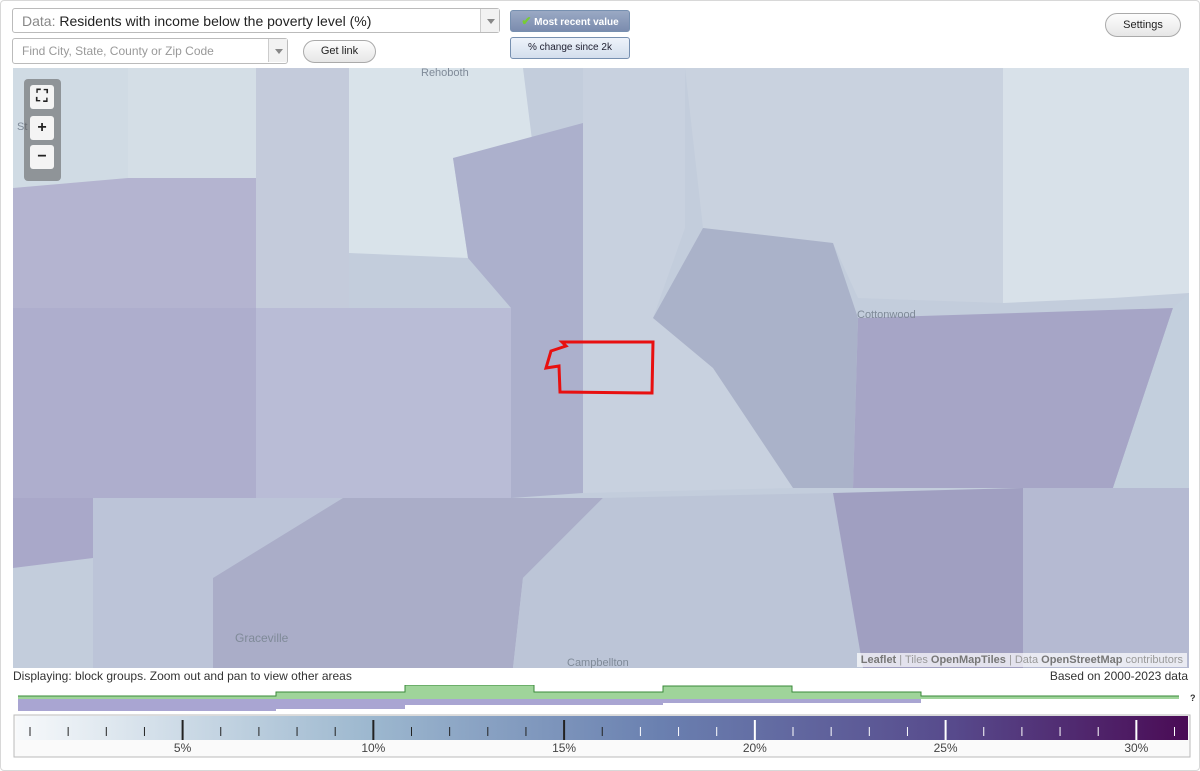 The image size is (1200, 771). Describe the element at coordinates (1082, 660) in the screenshot. I see `attr-data-src: OpenStreetMap` at that location.